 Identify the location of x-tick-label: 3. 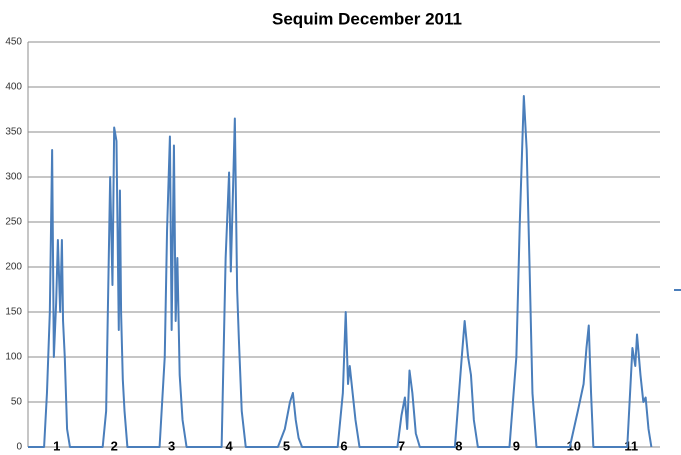
(171, 445).